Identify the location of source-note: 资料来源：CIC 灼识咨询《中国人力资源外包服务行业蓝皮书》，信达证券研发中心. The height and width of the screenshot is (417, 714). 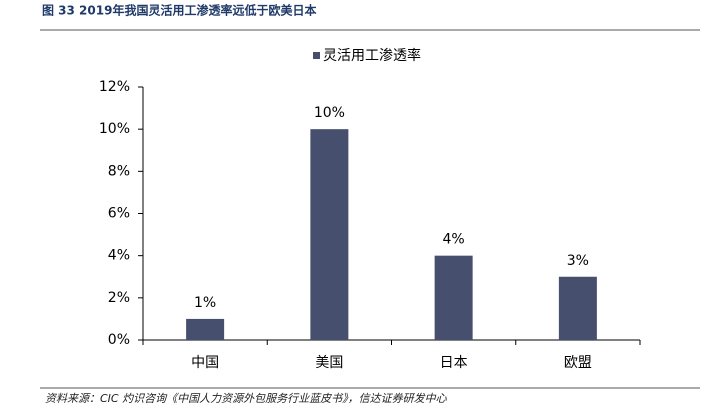
(246, 398).